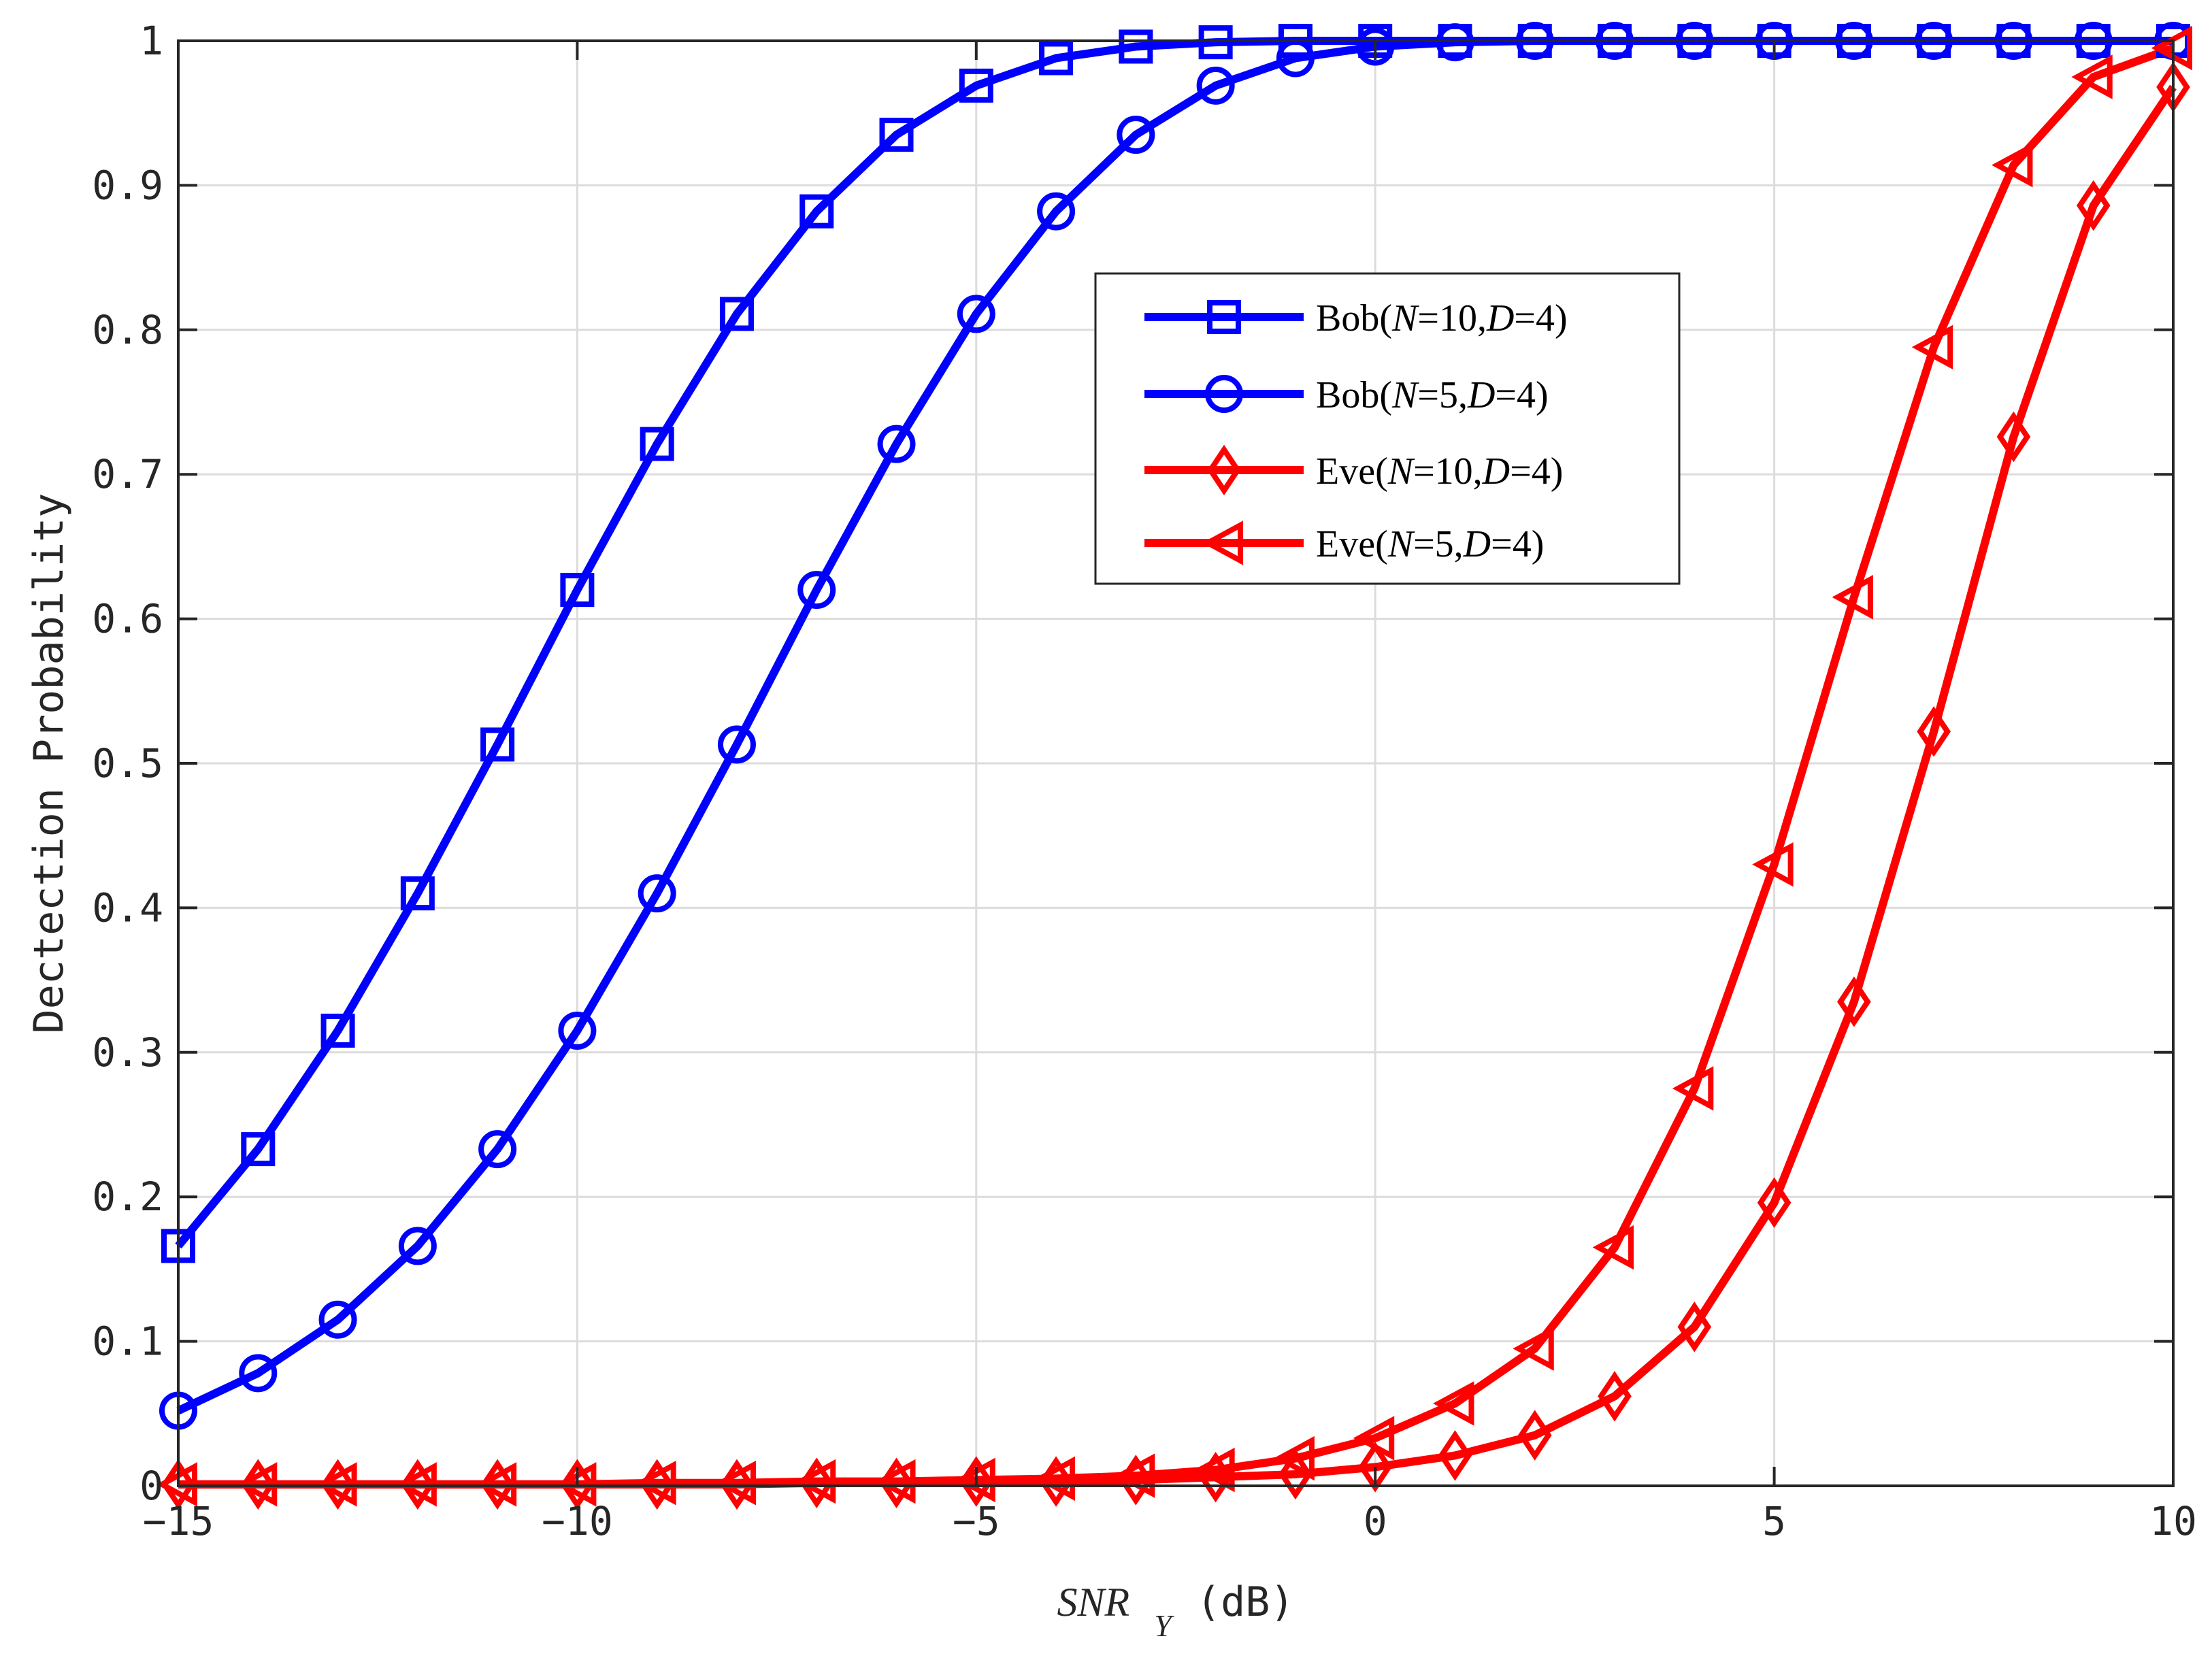  What do you see at coordinates (1170, 1521) in the screenshot?
I see `x-tick-labels: −15 −10 −5 0 5 10` at bounding box center [1170, 1521].